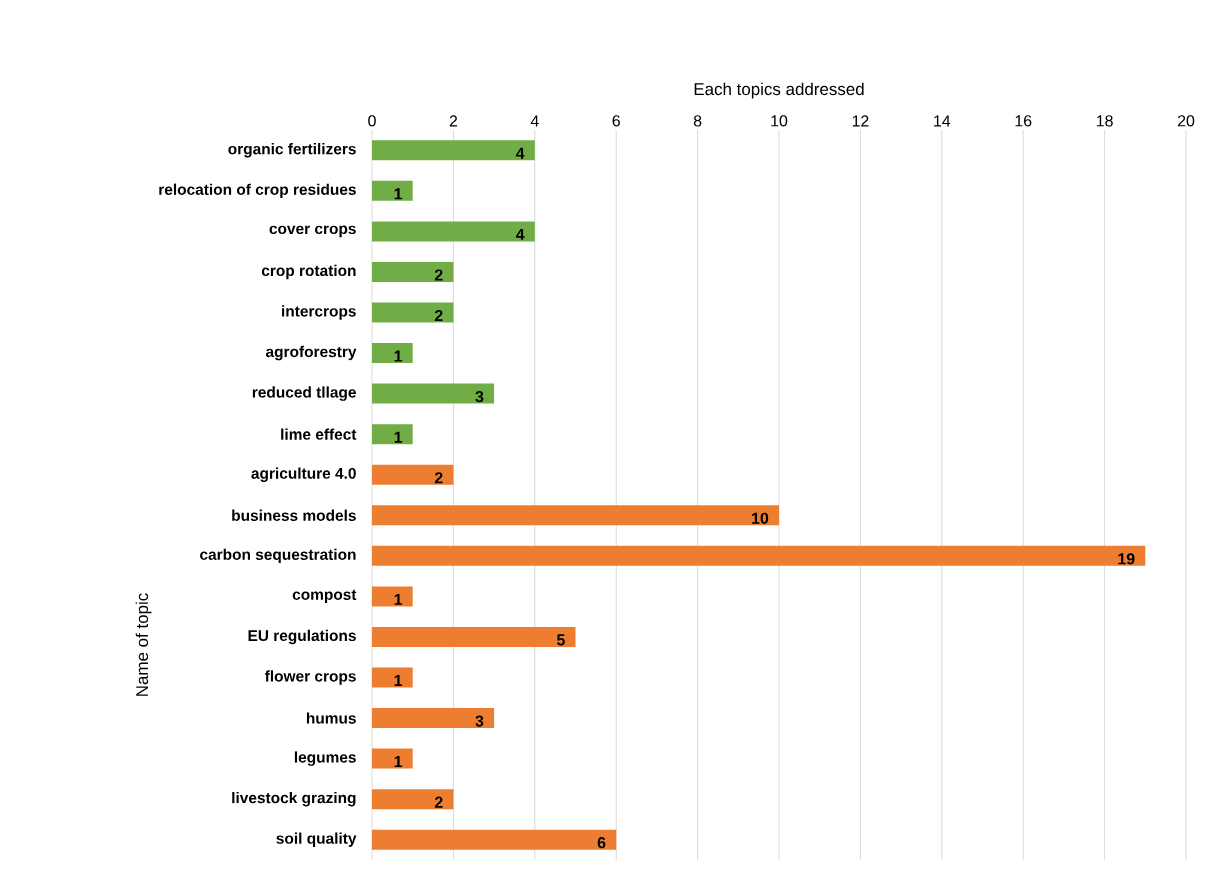 This screenshot has height=879, width=1218. I want to click on x-tick-label: 12, so click(860, 121).